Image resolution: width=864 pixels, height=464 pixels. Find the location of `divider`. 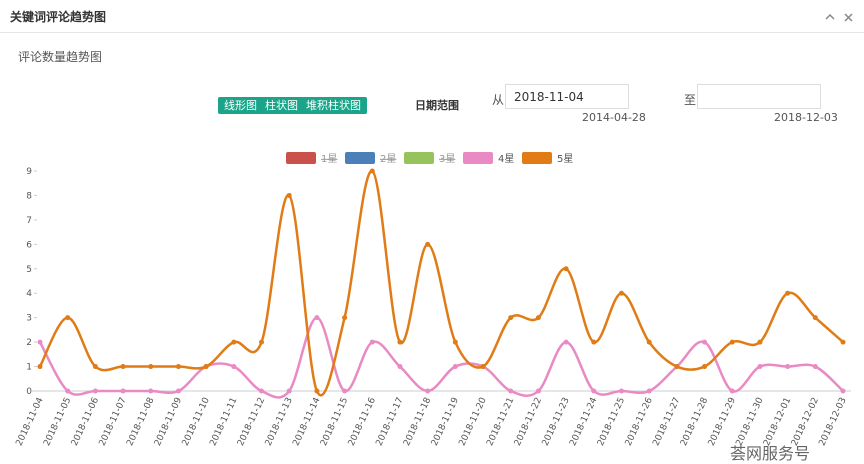

divider is located at coordinates (432, 32).